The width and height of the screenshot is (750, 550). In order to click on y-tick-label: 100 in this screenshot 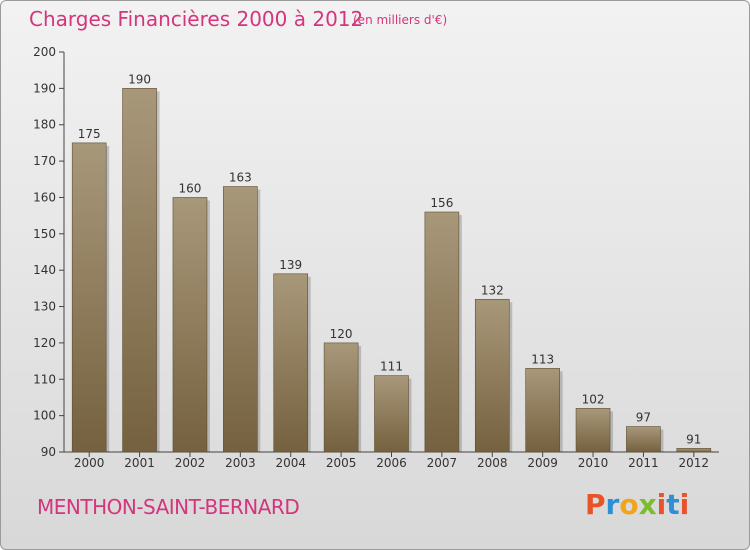, I will do `click(44, 416)`.